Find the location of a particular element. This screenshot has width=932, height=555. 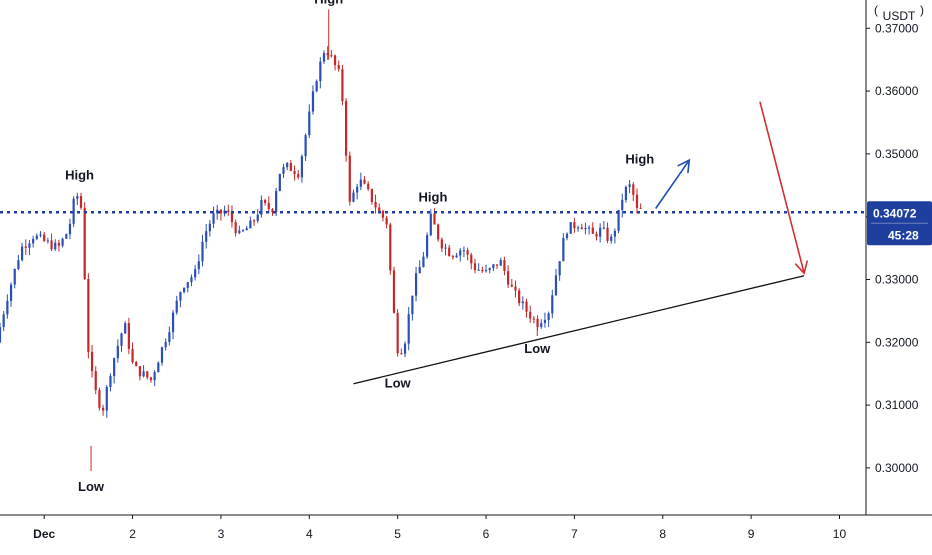

support-trendline is located at coordinates (579, 330).